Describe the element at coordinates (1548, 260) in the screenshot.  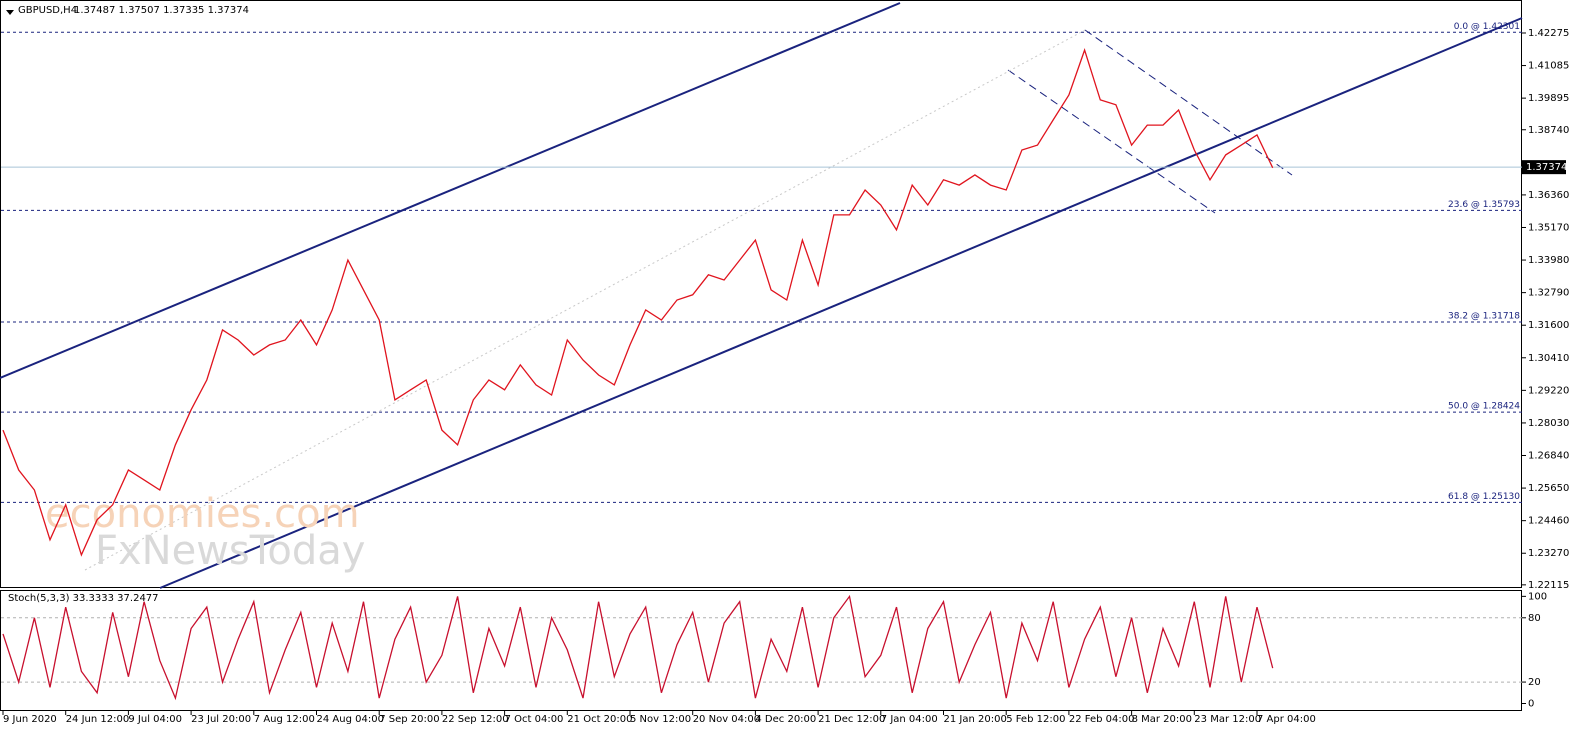
I see `y-tick-label: 1.33980` at that location.